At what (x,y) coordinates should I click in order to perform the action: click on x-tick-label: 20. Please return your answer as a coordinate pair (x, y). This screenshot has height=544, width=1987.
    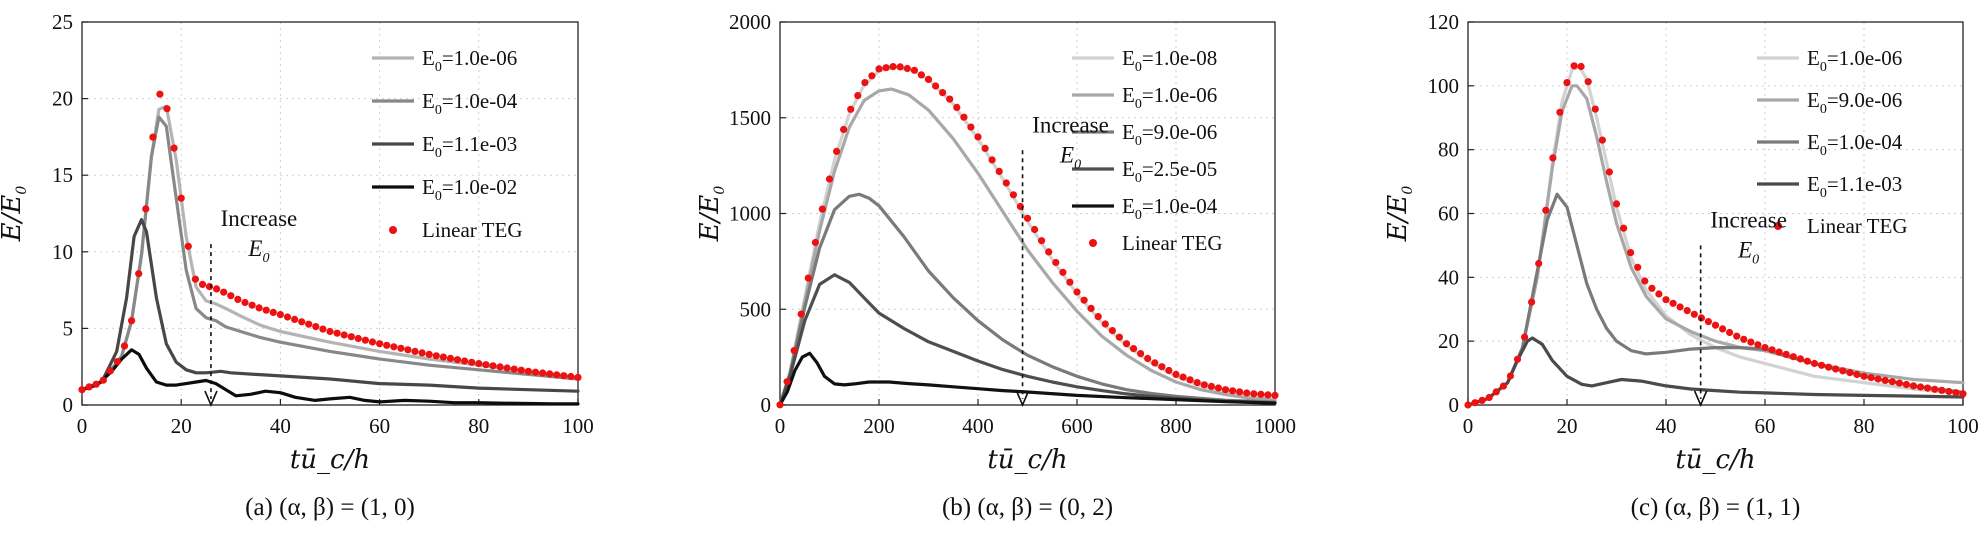
    Looking at the image, I should click on (181, 426).